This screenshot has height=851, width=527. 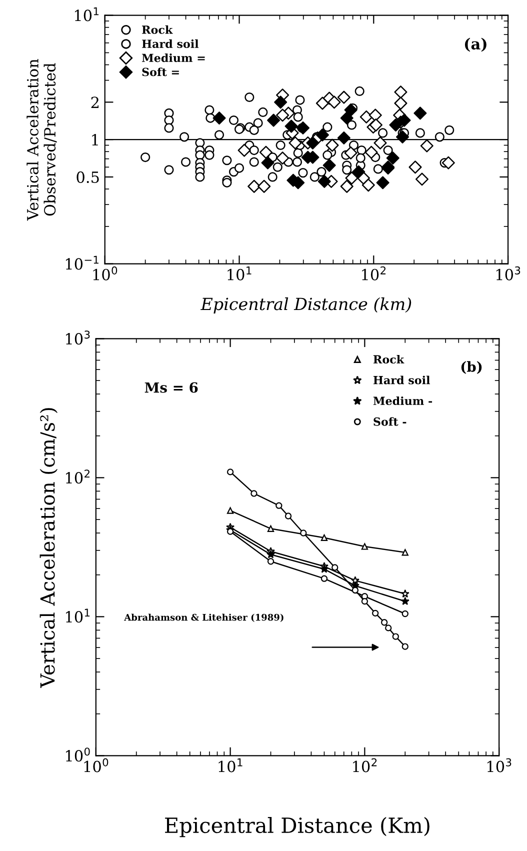 What do you see at coordinates (306, 305) in the screenshot?
I see `x-axis-title: Epicentral Distance (km)` at bounding box center [306, 305].